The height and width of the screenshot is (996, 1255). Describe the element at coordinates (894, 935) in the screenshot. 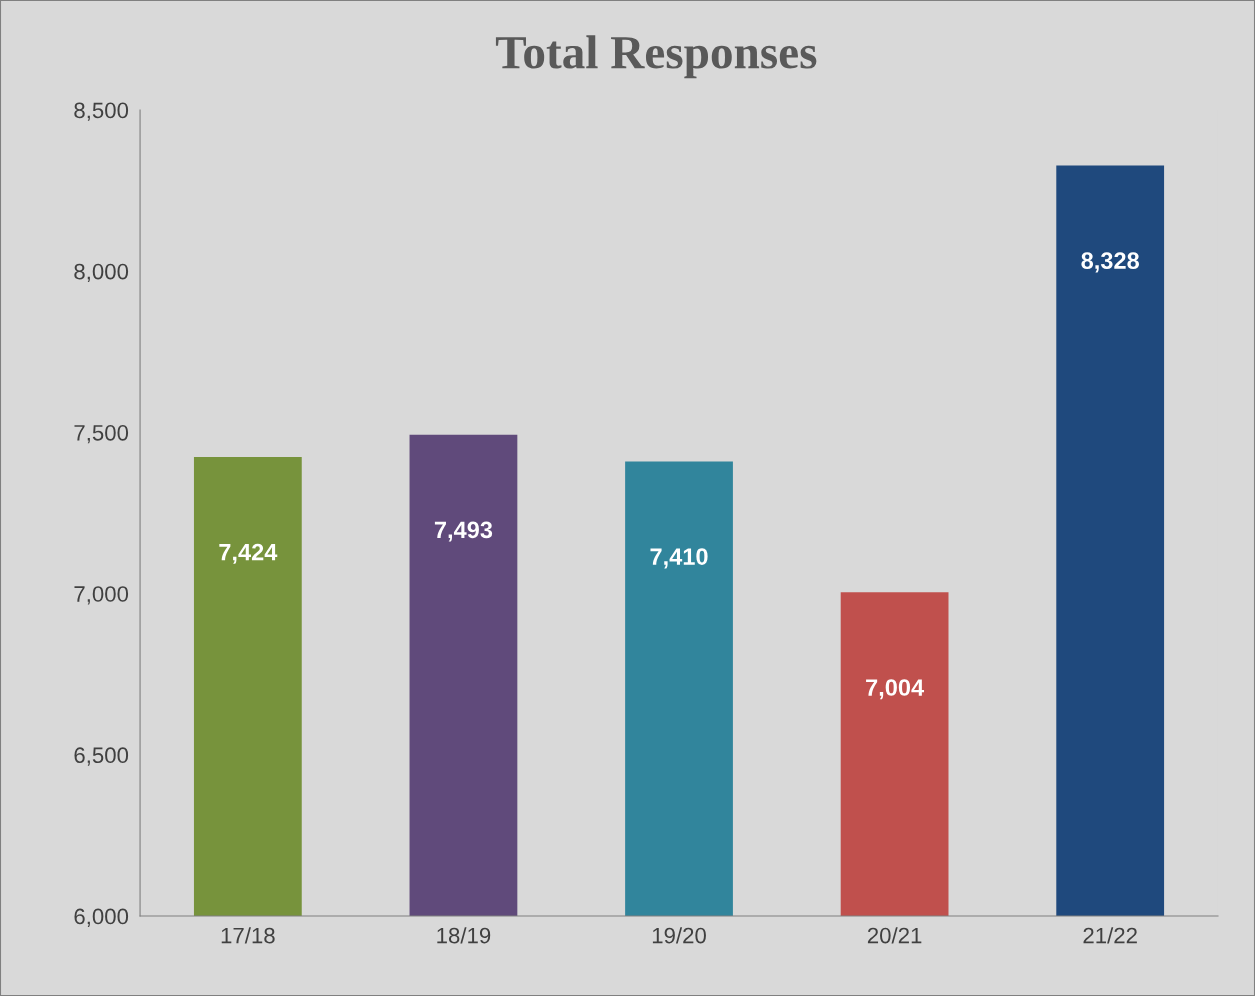

I see `x-tick-label: 20/21` at that location.